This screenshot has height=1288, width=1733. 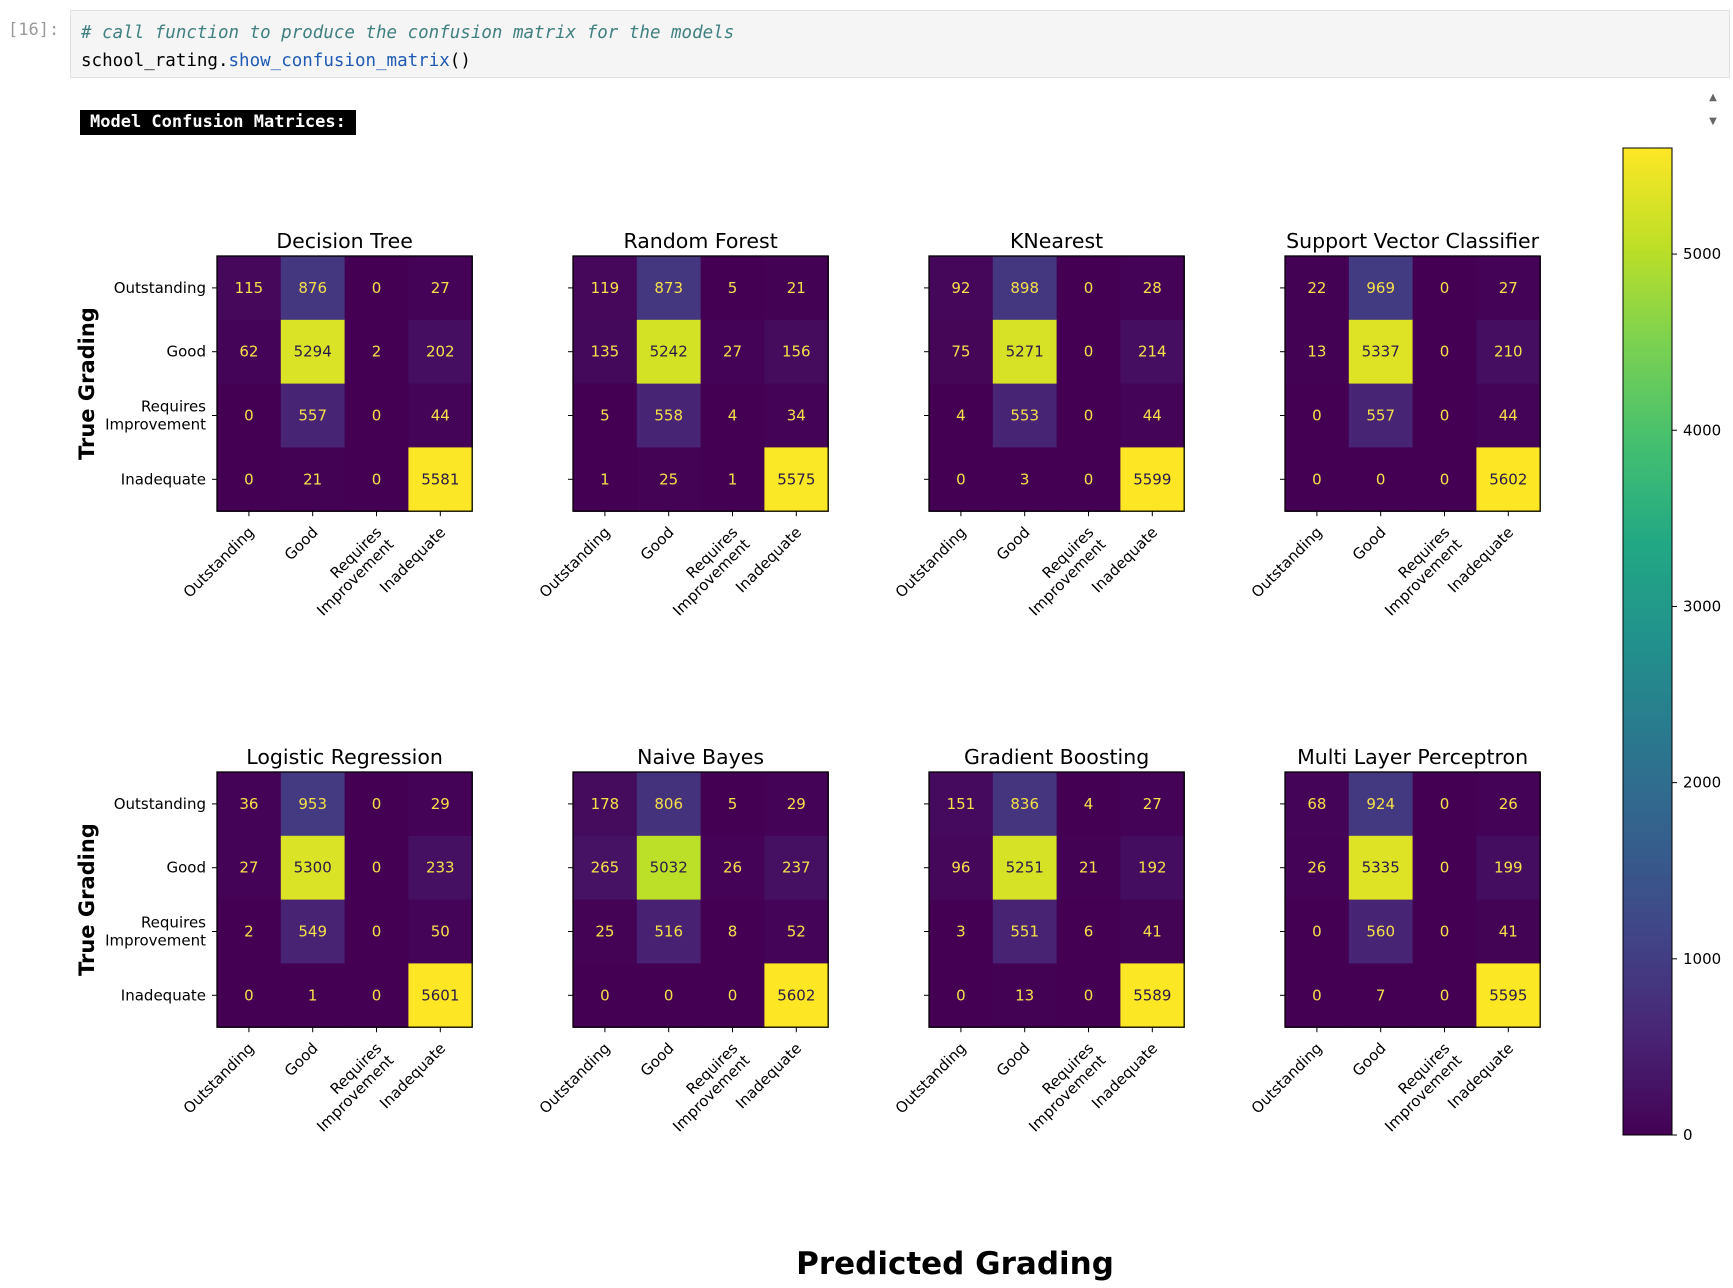 What do you see at coordinates (34, 30) in the screenshot?
I see `cell-prompt: [16]:` at bounding box center [34, 30].